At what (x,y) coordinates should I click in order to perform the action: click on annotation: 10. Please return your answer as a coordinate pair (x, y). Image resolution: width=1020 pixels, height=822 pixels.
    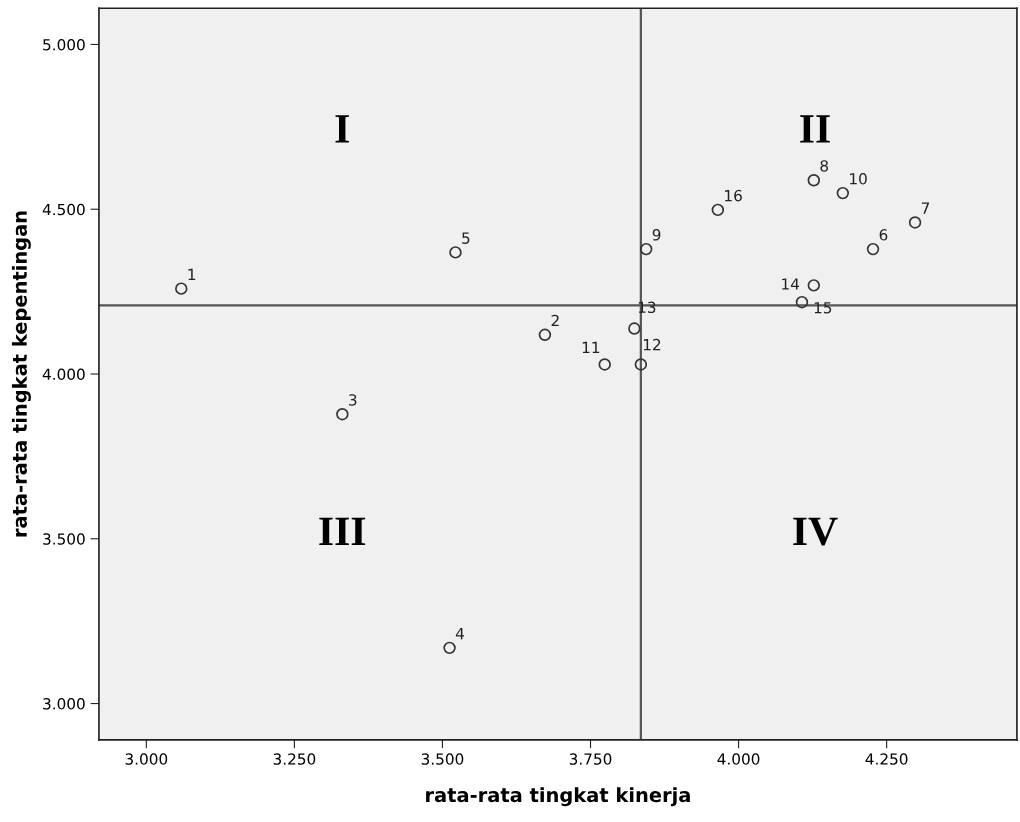
    Looking at the image, I should click on (858, 179).